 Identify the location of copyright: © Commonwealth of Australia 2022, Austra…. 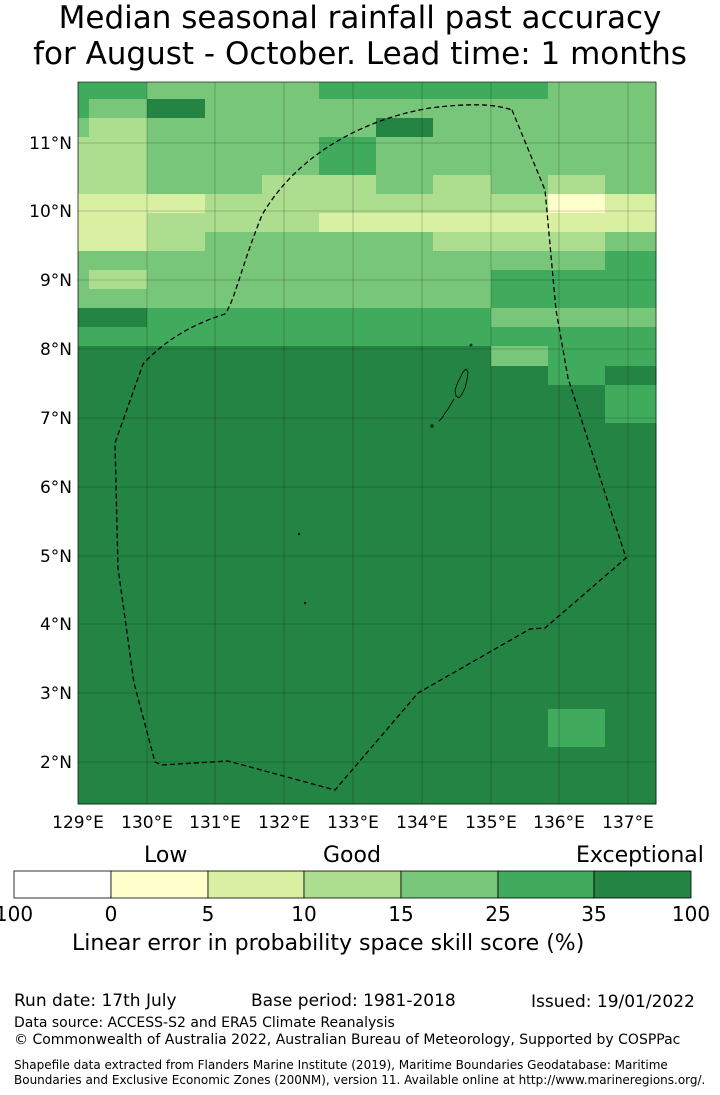
(347, 1040).